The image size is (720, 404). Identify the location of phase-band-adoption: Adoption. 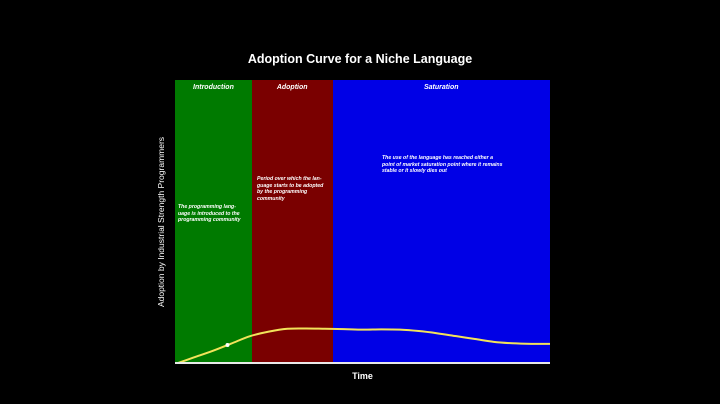
(292, 222).